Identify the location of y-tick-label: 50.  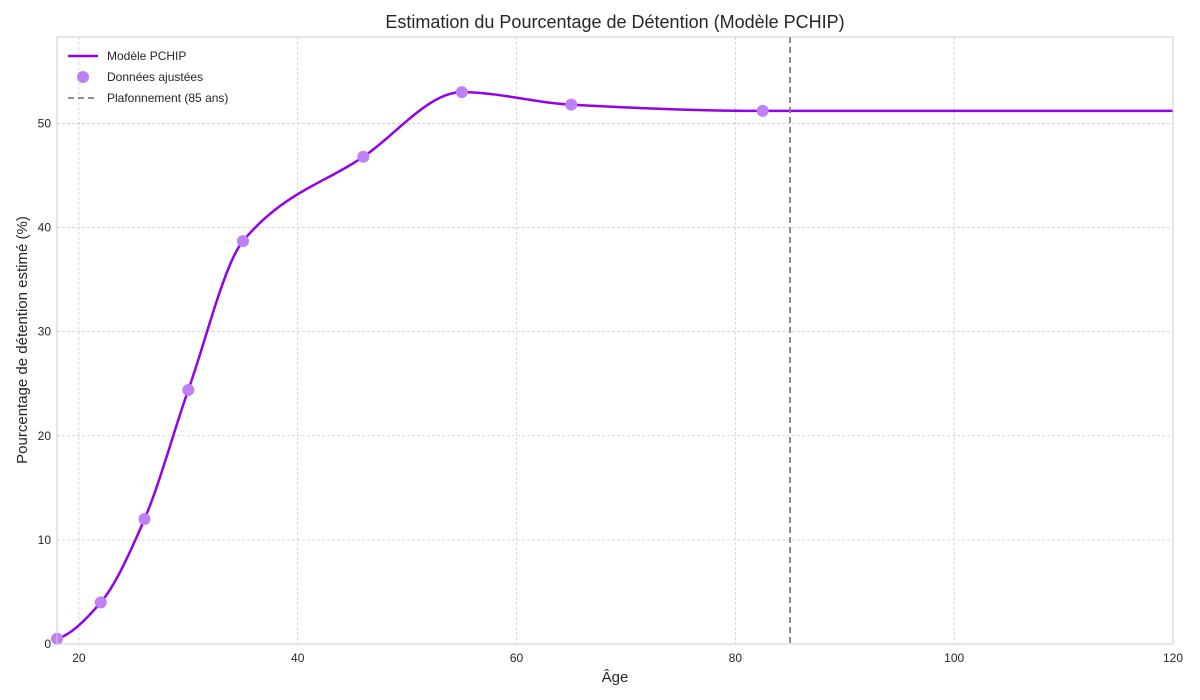
(45, 123).